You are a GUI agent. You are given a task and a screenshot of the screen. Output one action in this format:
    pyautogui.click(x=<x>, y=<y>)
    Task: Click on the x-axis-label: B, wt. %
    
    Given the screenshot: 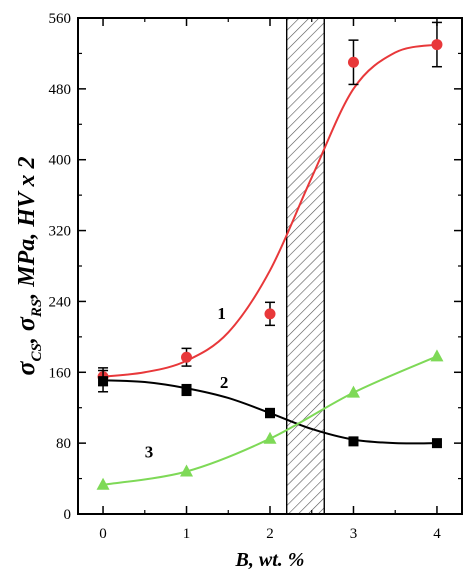 What is the action you would take?
    pyautogui.click(x=270, y=560)
    